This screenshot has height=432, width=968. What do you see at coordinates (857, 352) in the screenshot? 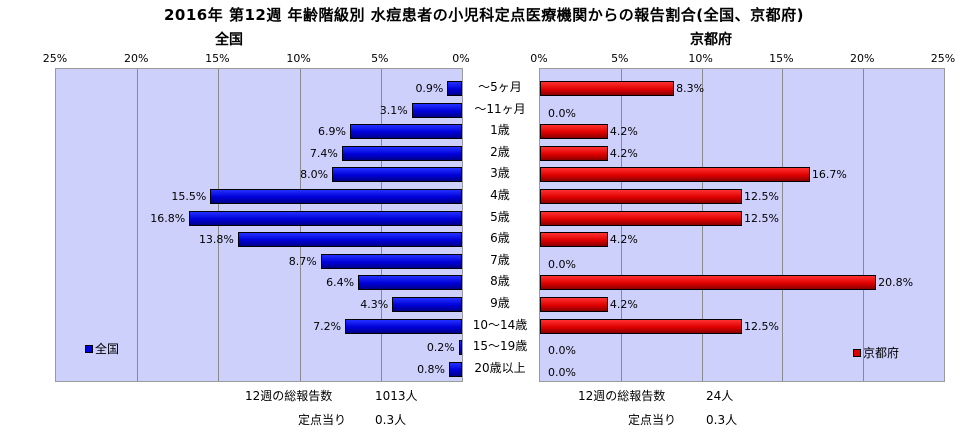
I see `kyoto-legend-swatch` at bounding box center [857, 352].